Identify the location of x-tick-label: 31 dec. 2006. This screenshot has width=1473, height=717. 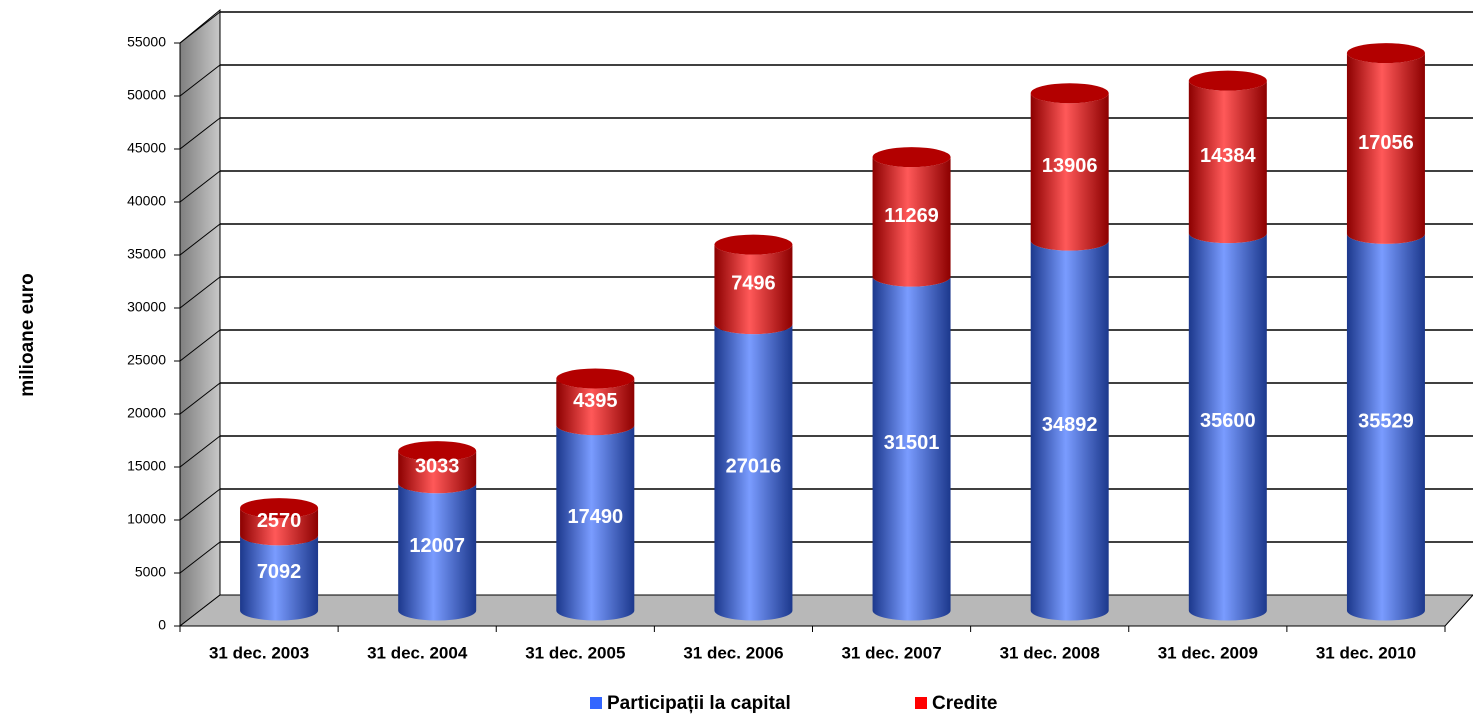
(733, 652).